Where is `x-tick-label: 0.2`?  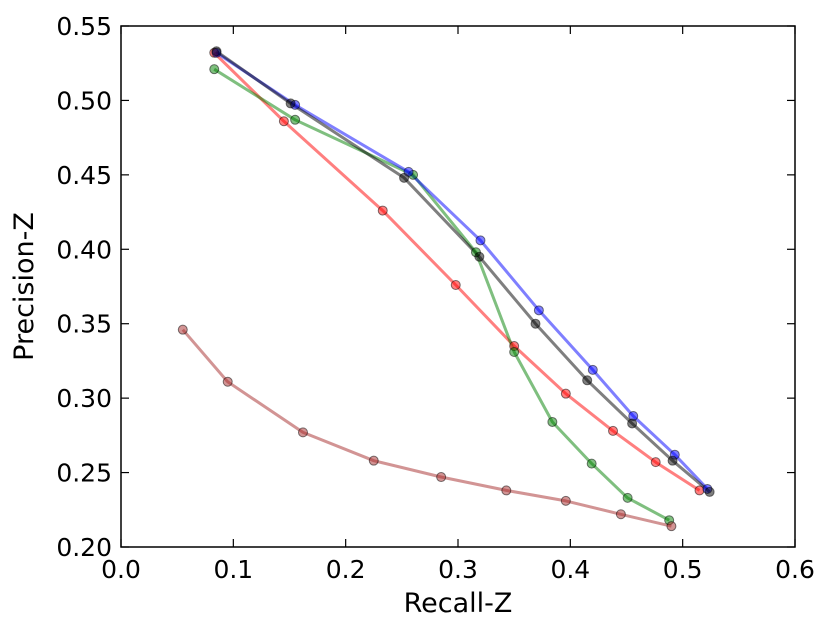
x-tick-label: 0.2 is located at coordinates (346, 569).